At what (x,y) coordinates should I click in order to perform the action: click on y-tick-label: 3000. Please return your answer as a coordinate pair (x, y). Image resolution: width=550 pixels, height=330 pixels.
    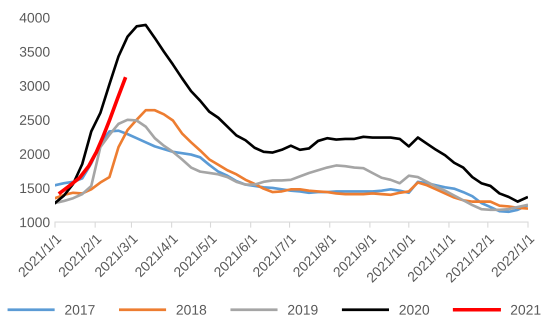
    Looking at the image, I should click on (35, 86).